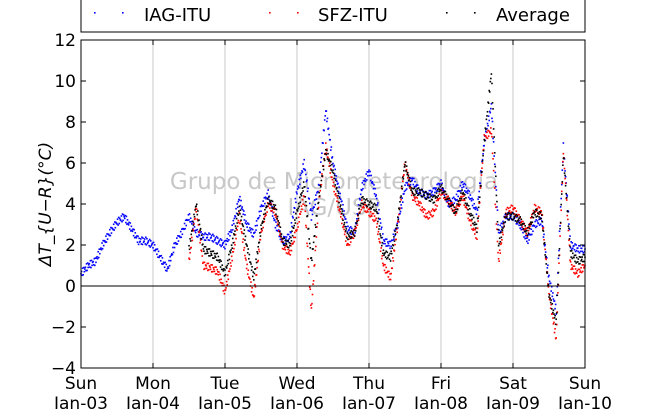 This screenshot has height=409, width=650. What do you see at coordinates (63, 328) in the screenshot?
I see `y-tick-label: −2` at bounding box center [63, 328].